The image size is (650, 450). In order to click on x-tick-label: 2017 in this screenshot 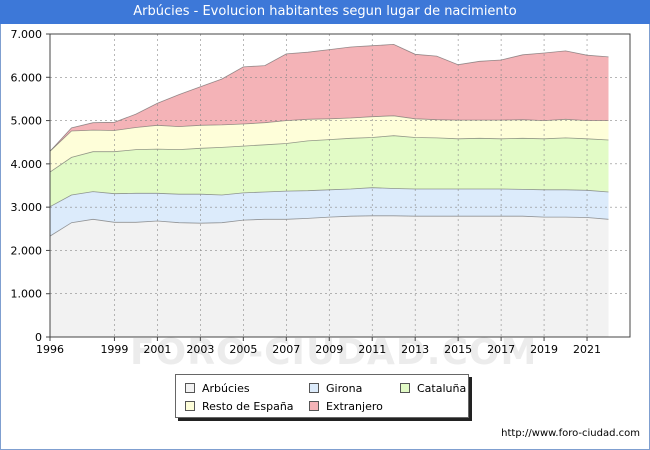, I will do `click(501, 349)`.